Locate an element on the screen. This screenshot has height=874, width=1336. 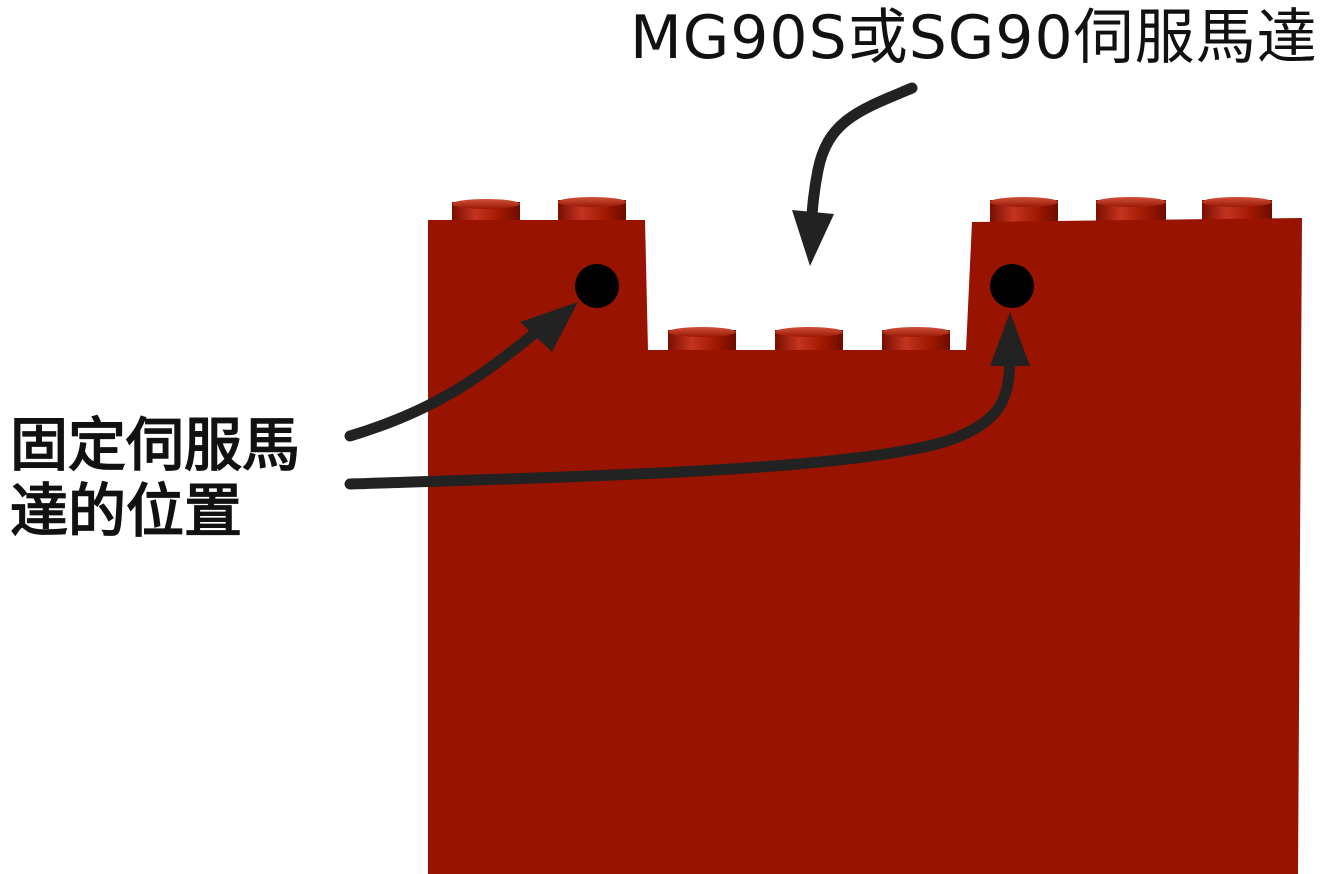
servo-model-label: MG90S或SG90伺服馬達 is located at coordinates (974, 38).